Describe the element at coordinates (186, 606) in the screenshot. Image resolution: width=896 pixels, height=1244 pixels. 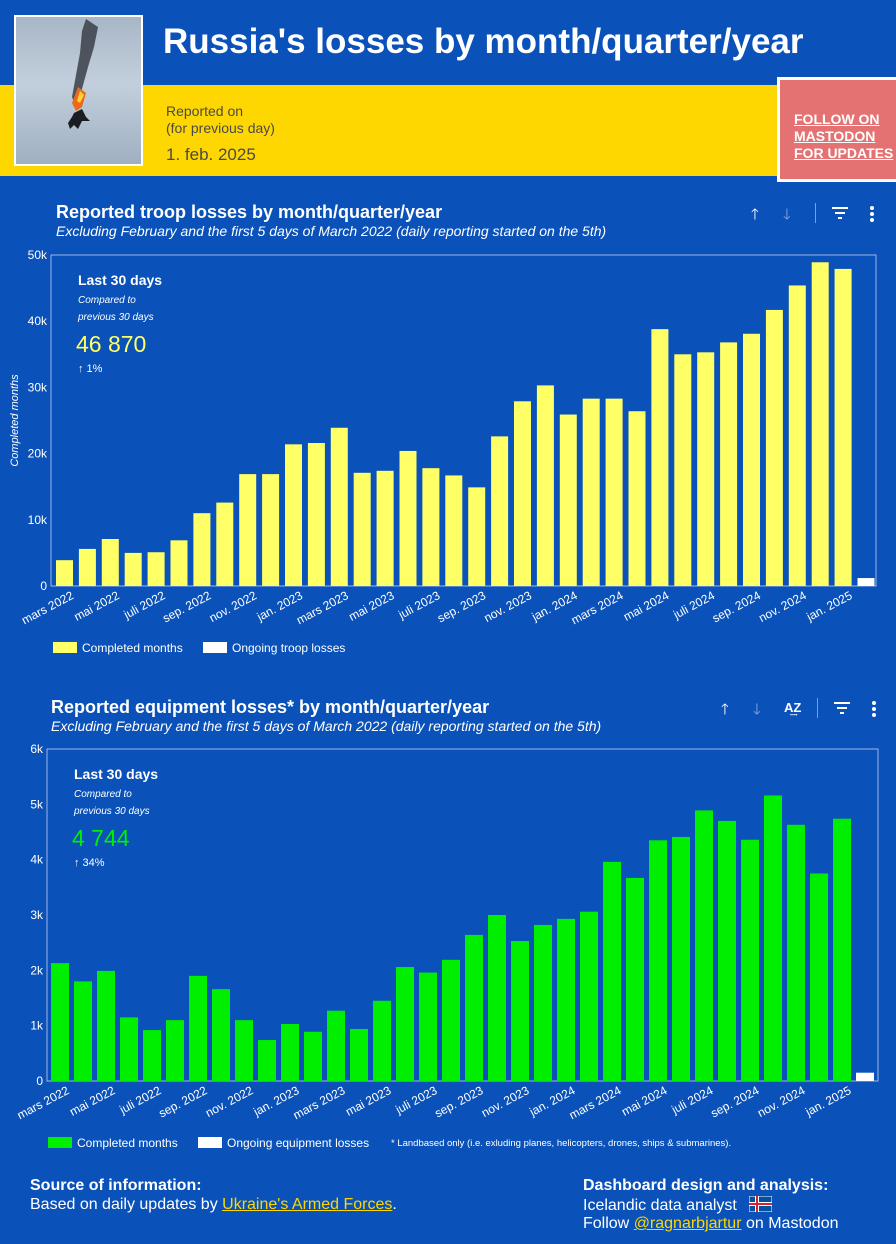
I see `x-tick-label: sep. 2022` at that location.